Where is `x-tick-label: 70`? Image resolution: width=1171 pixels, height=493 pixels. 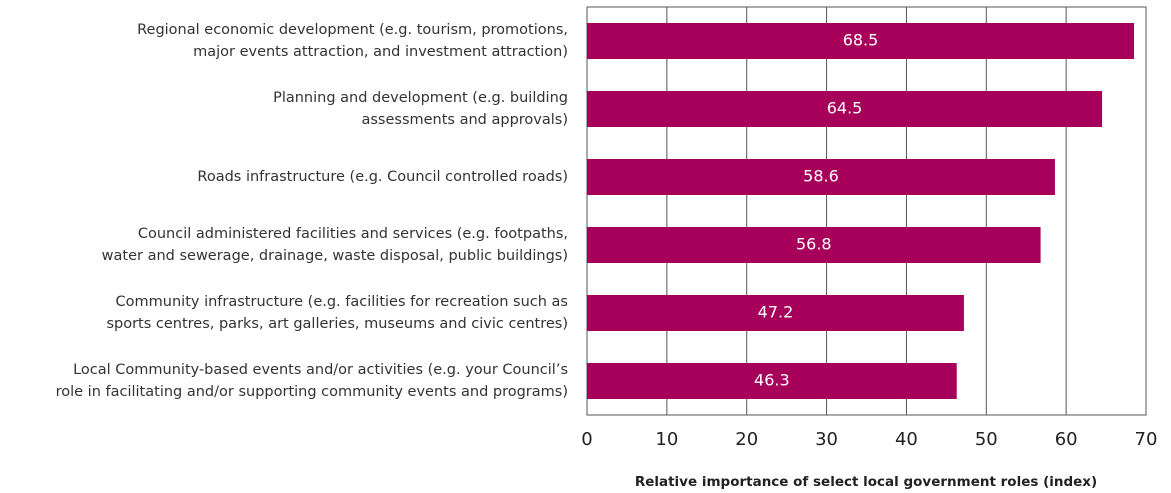
x-tick-label: 70 is located at coordinates (1146, 439).